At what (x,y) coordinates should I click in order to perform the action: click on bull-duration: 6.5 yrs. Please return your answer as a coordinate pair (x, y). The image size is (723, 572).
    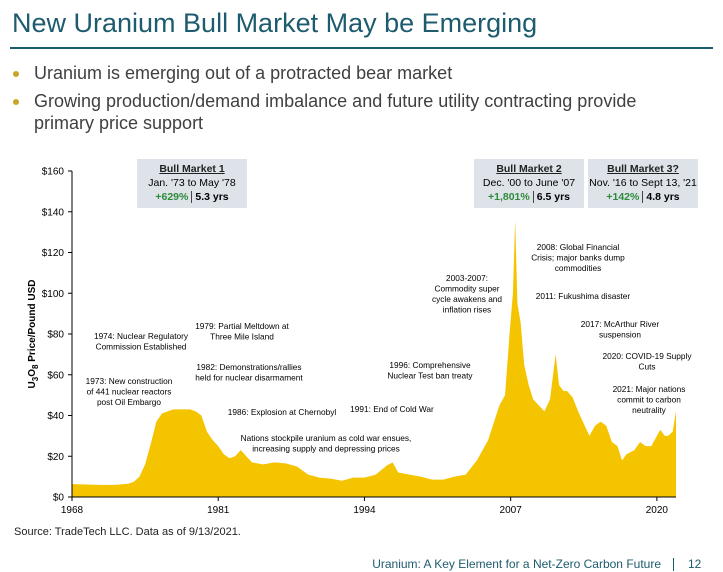
    Looking at the image, I should click on (551, 197).